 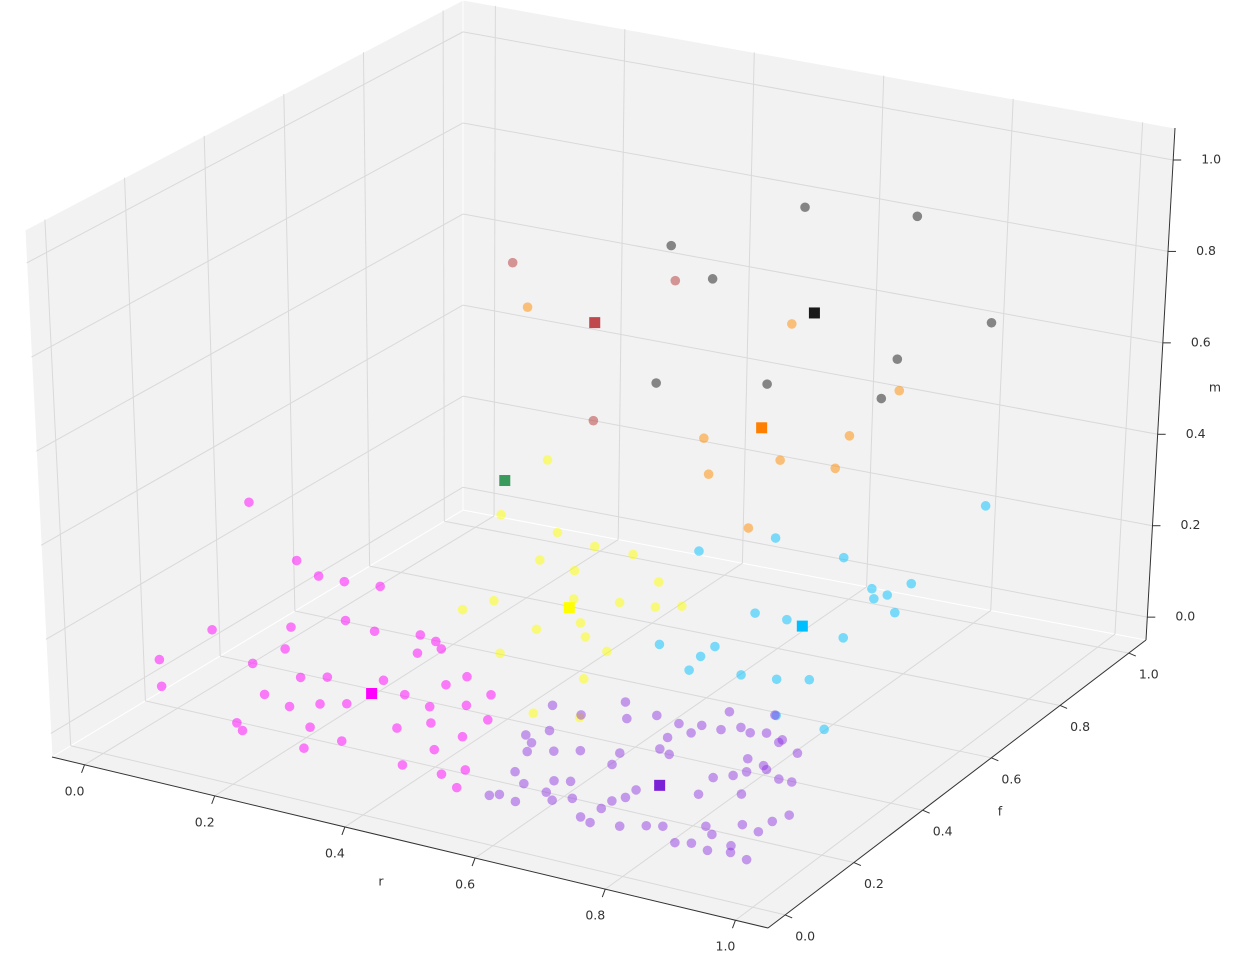 I want to click on y-tick-label: 0.2, so click(x=874, y=883).